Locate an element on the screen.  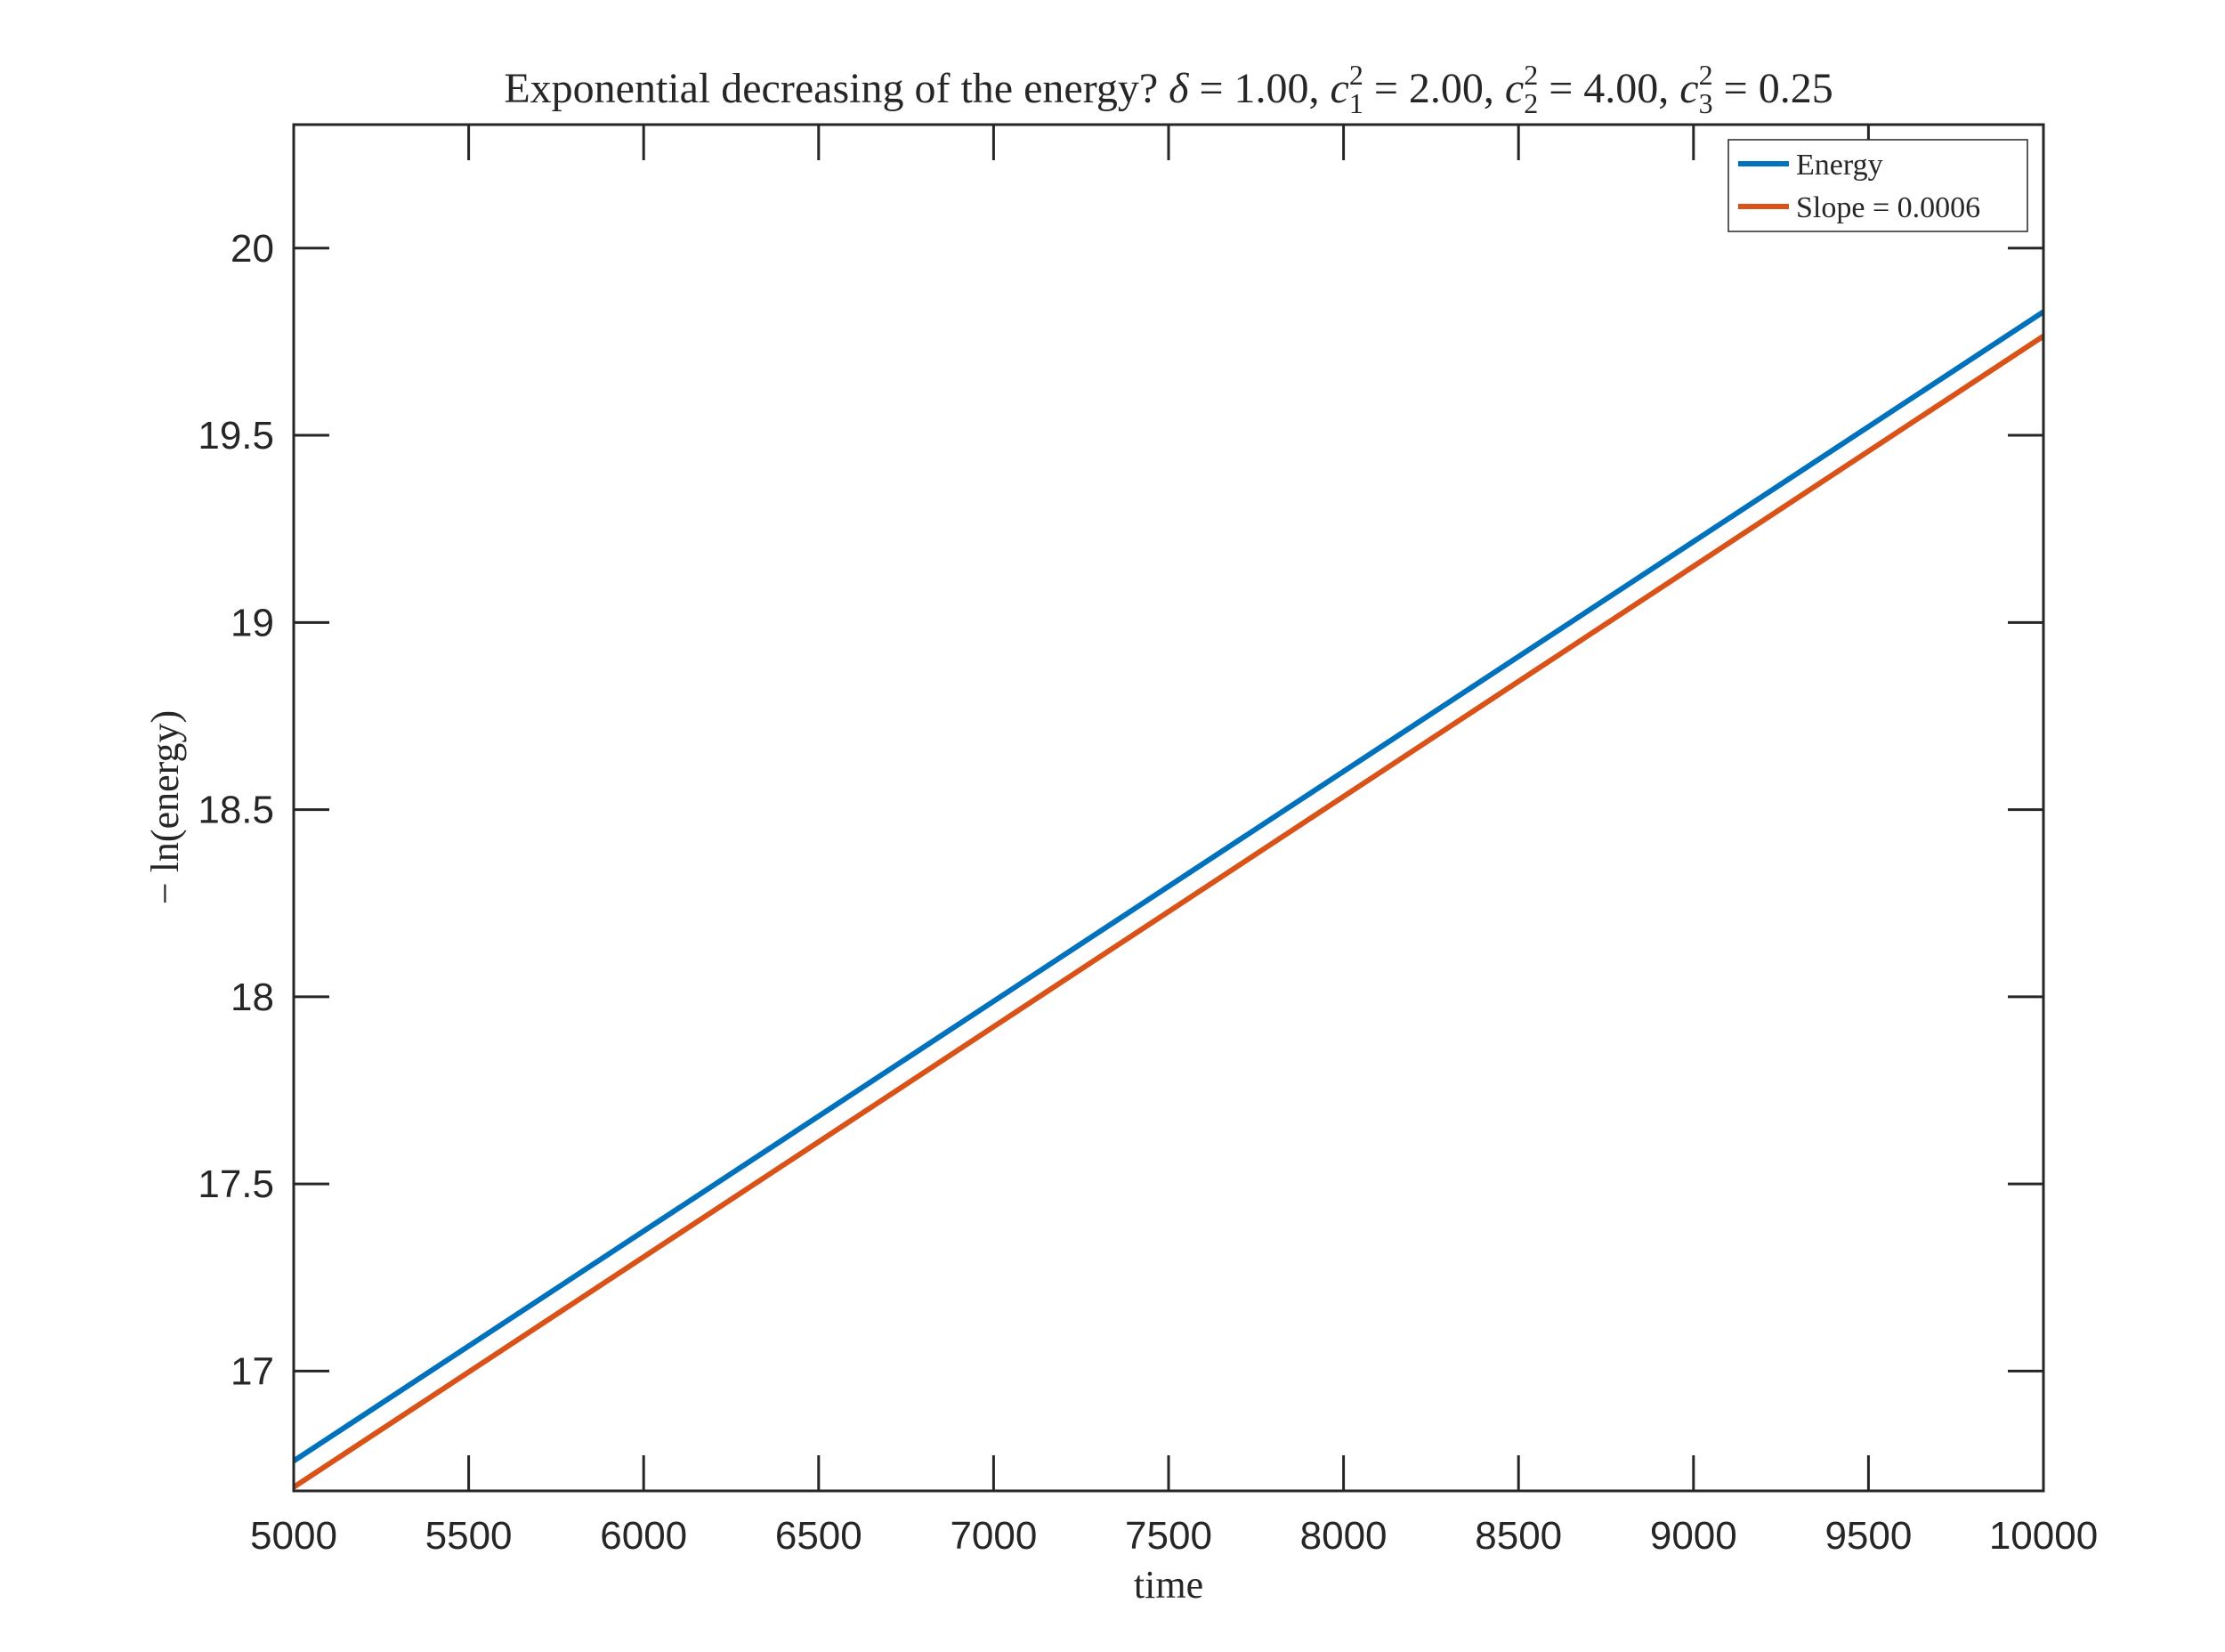
x-tick-label: 7000 is located at coordinates (994, 1536).